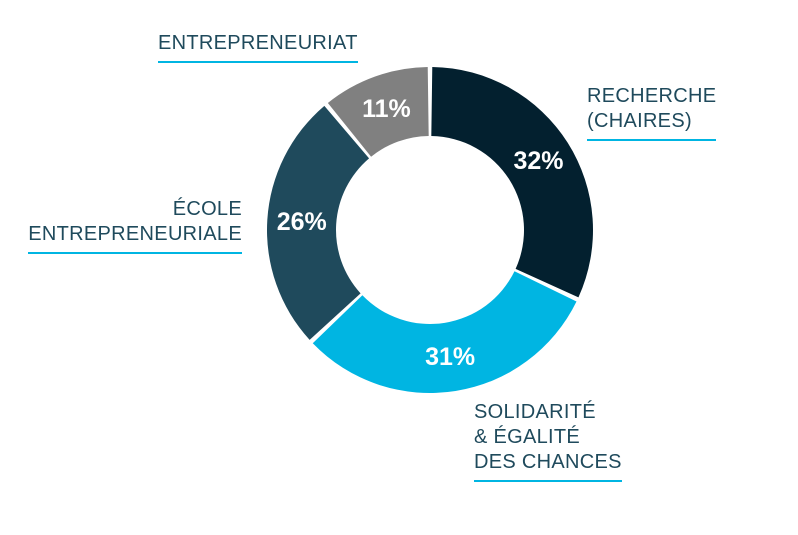 This screenshot has width=798, height=535. What do you see at coordinates (135, 225) in the screenshot?
I see `label-ecole-entrepreneuriale: ÉCOLE ENTREPRENEURIALE` at bounding box center [135, 225].